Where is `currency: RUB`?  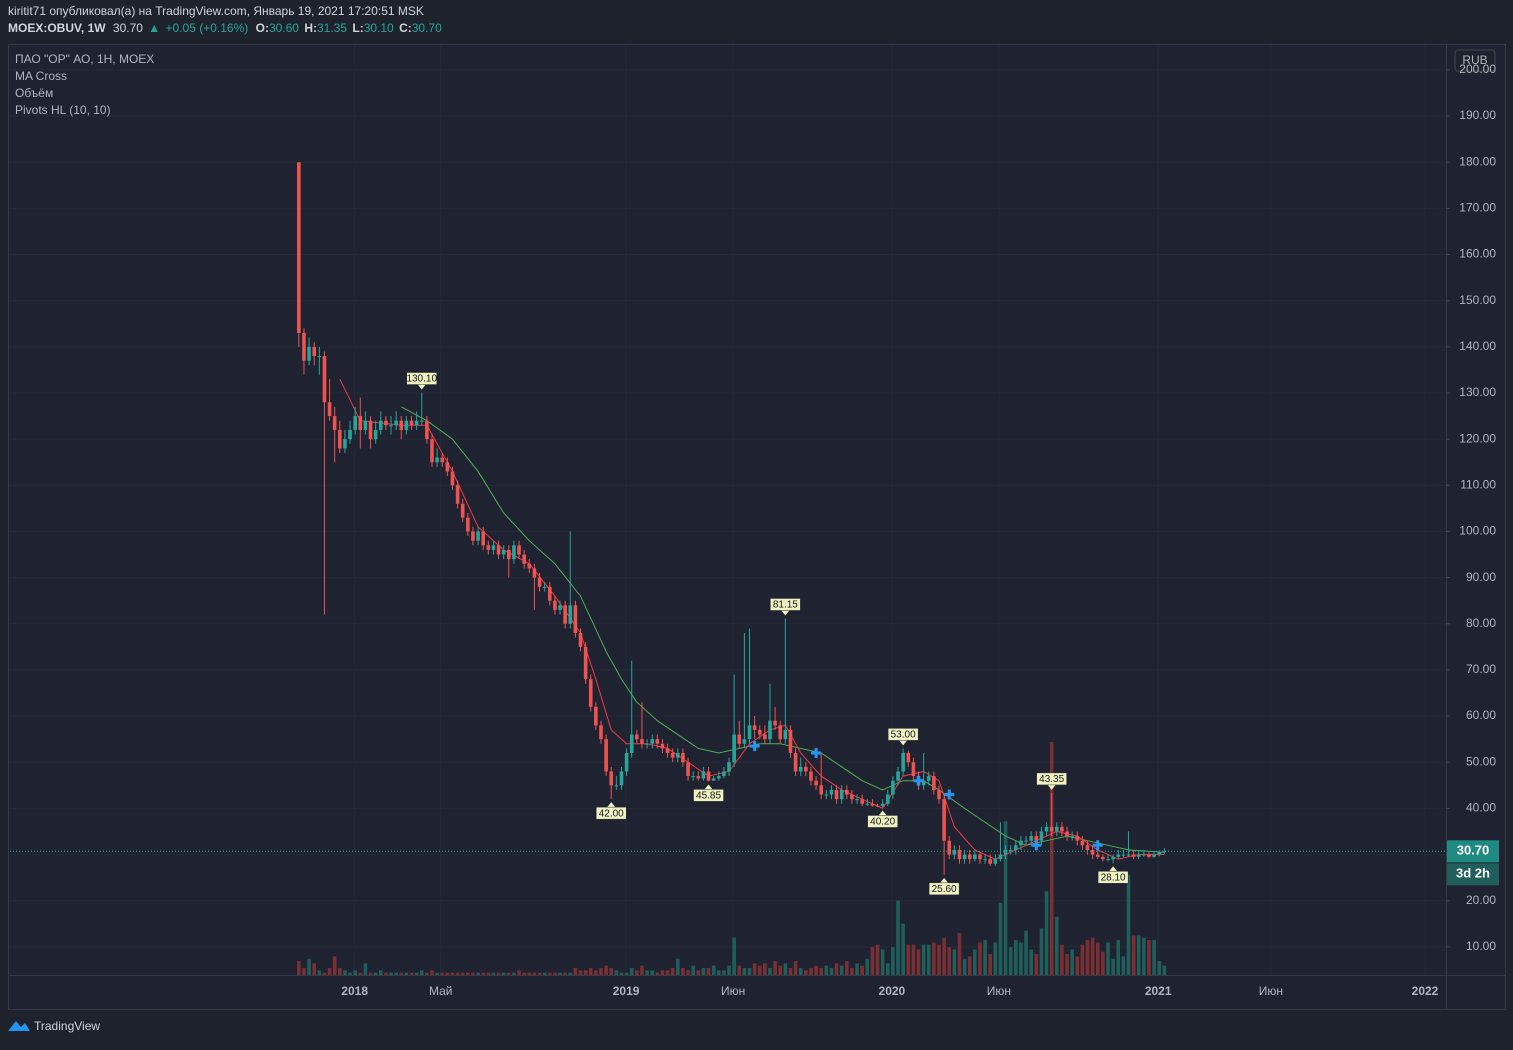
currency: RUB is located at coordinates (1474, 60).